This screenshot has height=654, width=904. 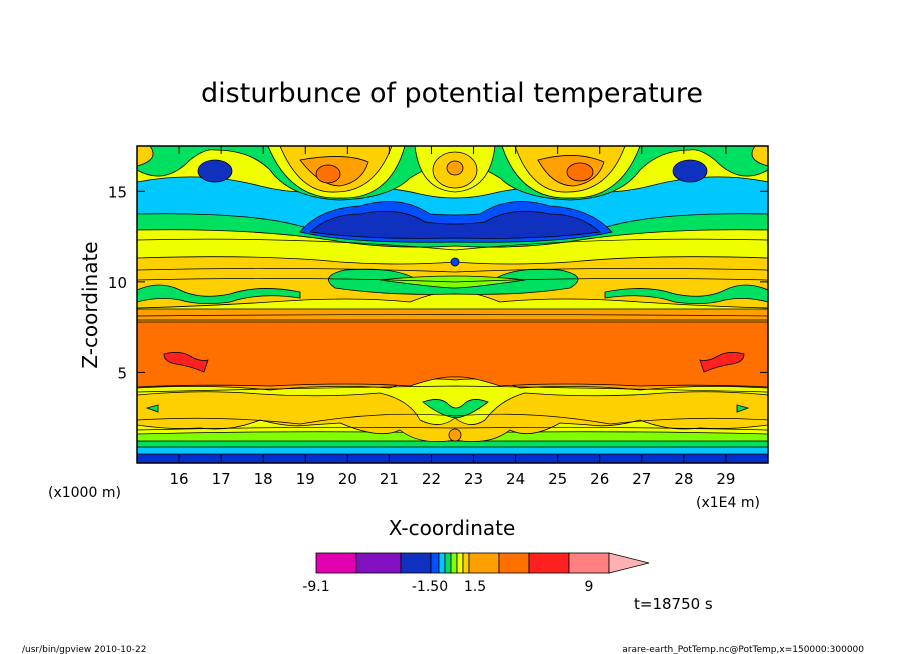 I want to click on colorbar-label: -9.1, so click(x=315, y=587).